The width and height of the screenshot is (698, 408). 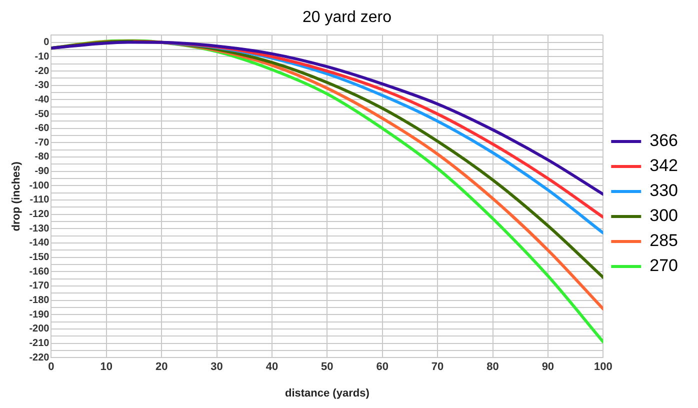 What do you see at coordinates (39, 358) in the screenshot?
I see `y-tick-label: -220` at bounding box center [39, 358].